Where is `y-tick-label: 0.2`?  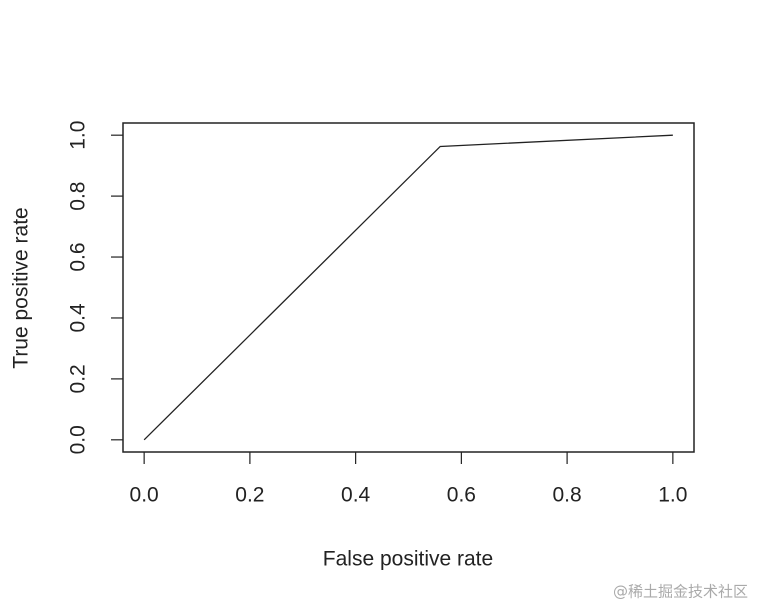 y-tick-label: 0.2 is located at coordinates (78, 378).